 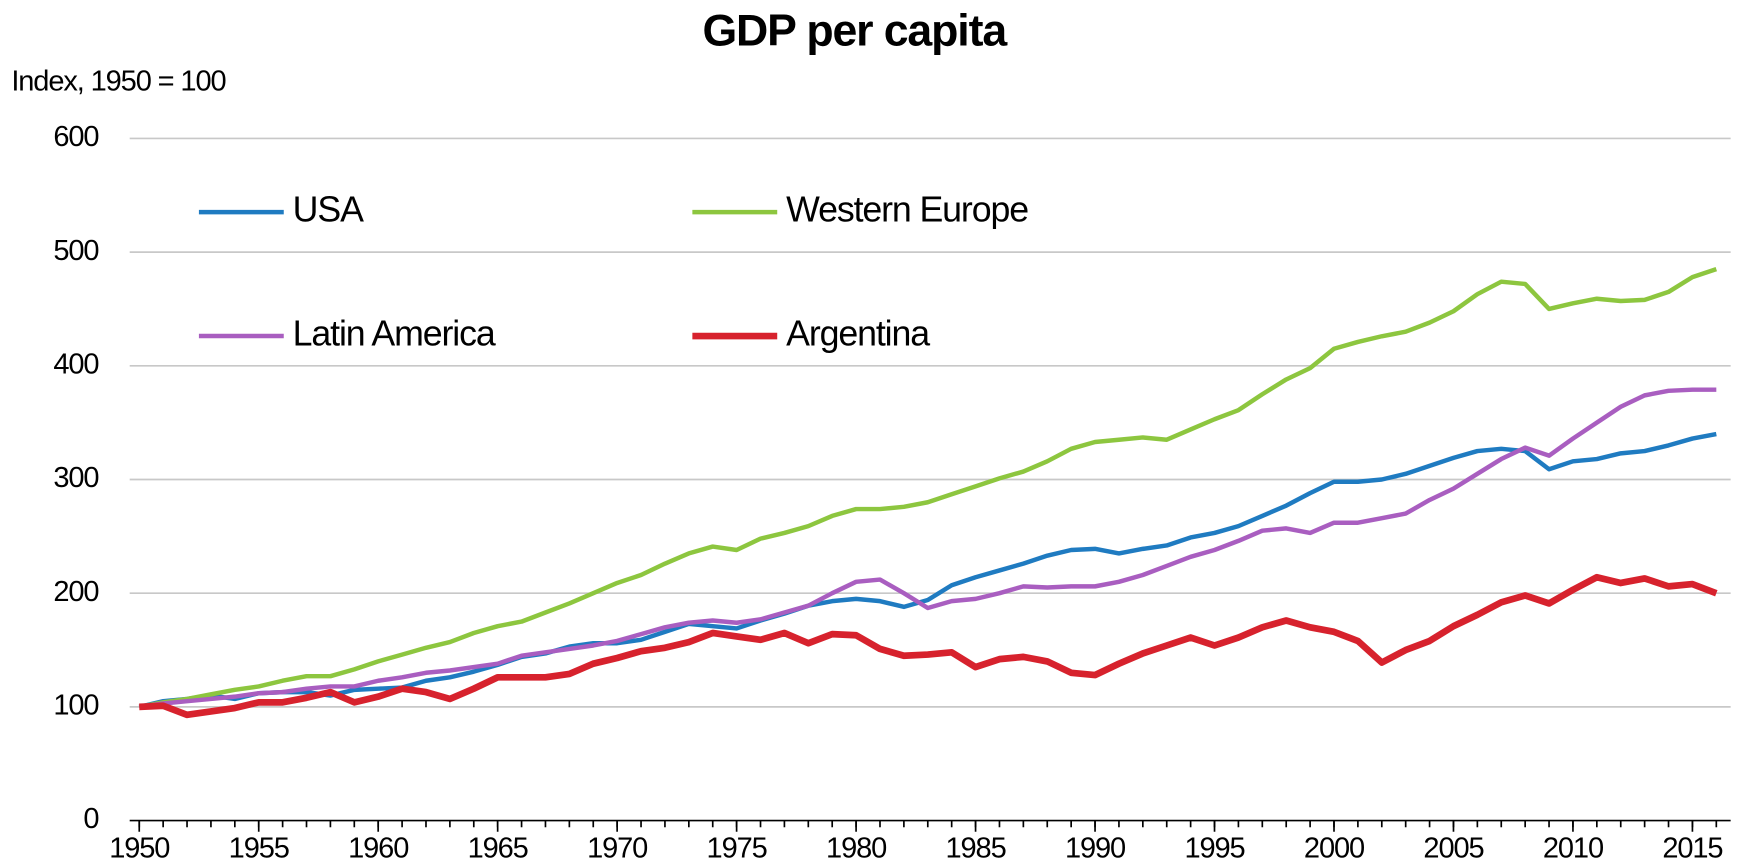 What do you see at coordinates (75, 364) in the screenshot?
I see `y-tick-label: 400` at bounding box center [75, 364].